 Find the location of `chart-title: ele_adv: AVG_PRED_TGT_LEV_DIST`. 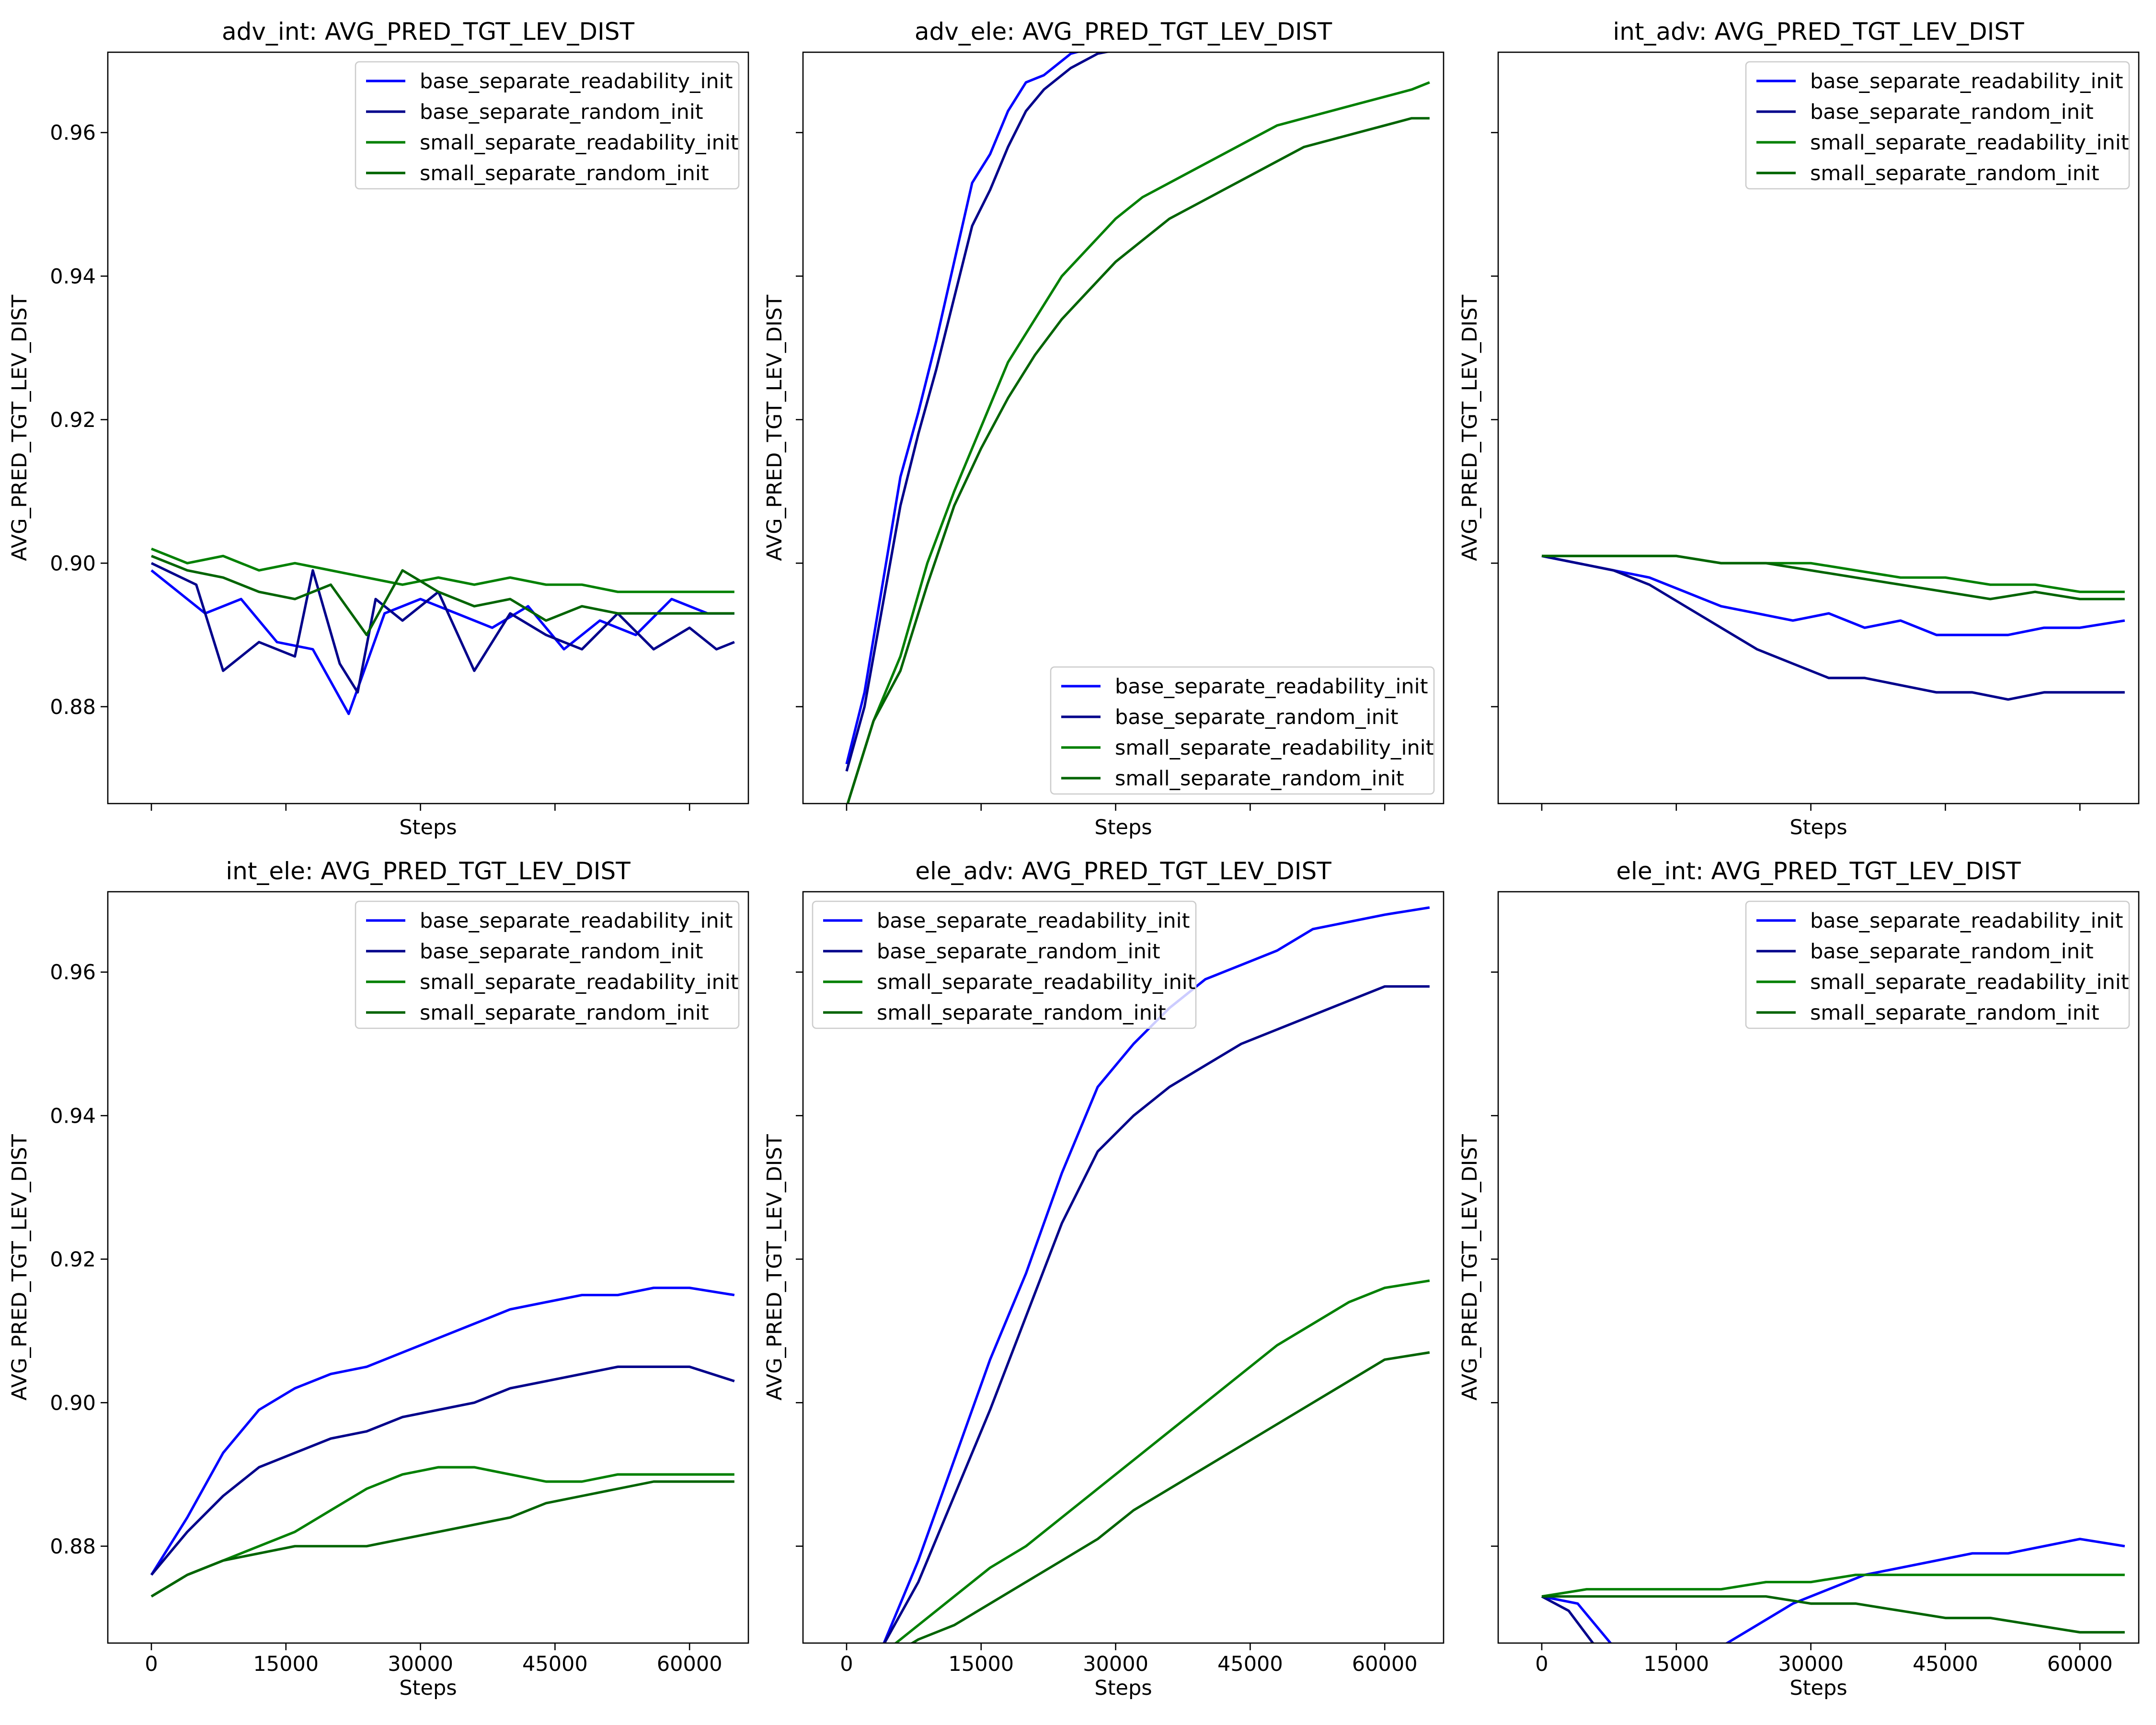

chart-title: ele_adv: AVG_PRED_TGT_LEV_DIST is located at coordinates (1123, 871).